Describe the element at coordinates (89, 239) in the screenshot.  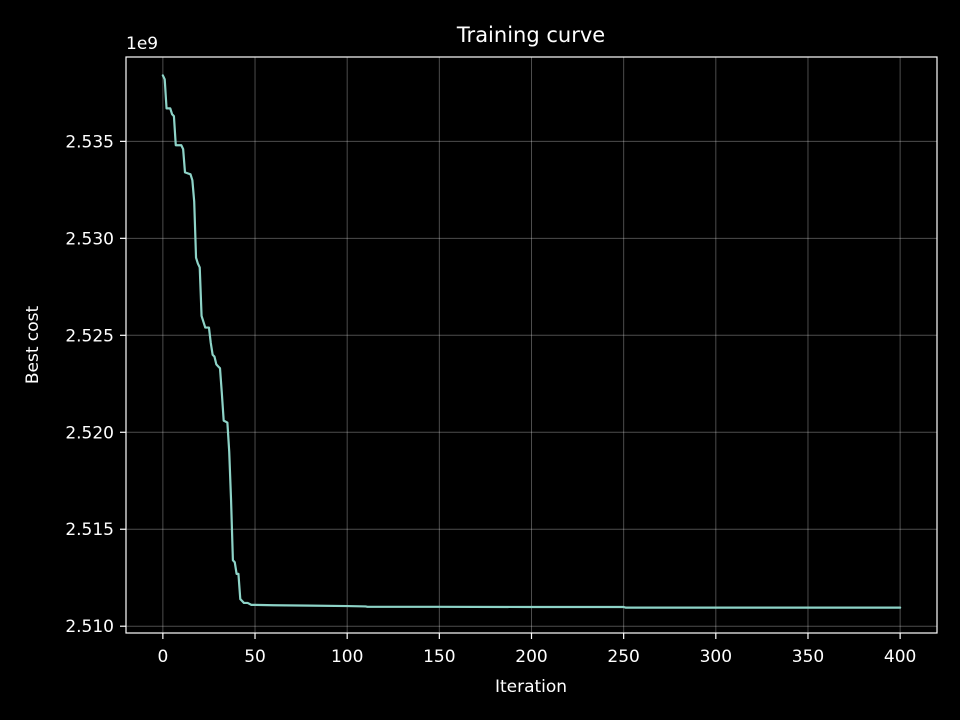
I see `y-tick-label: 2.530` at that location.